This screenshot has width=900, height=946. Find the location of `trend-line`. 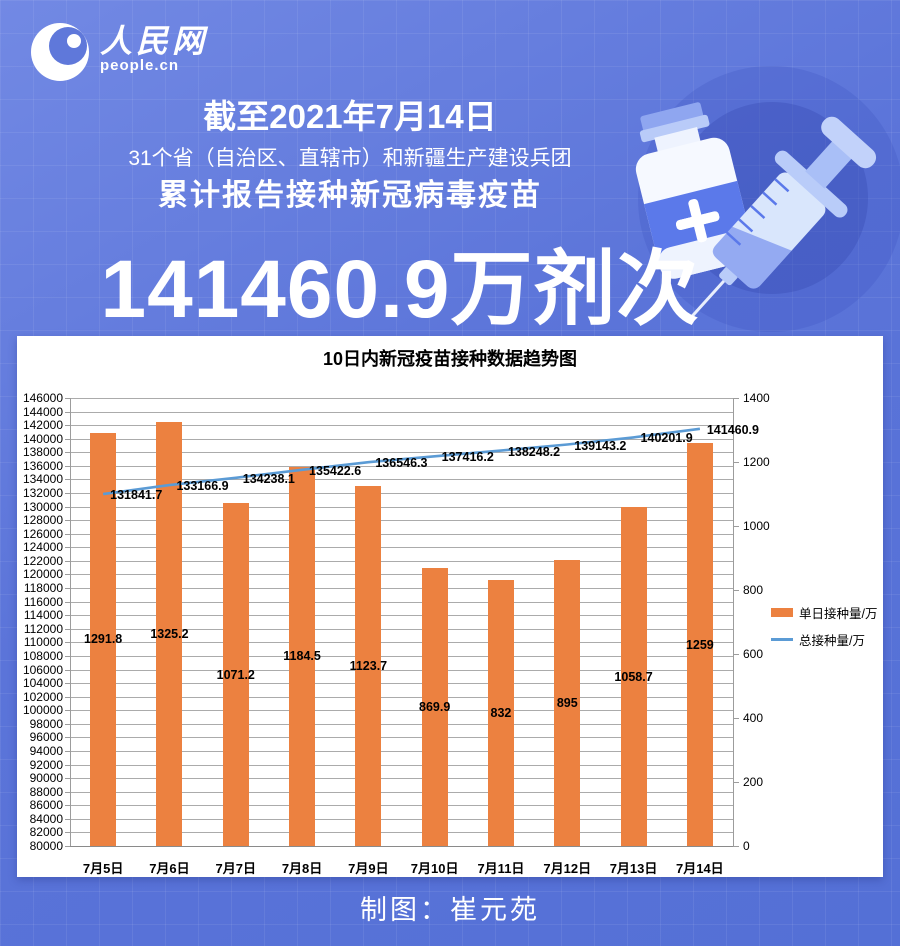

trend-line is located at coordinates (401, 461).